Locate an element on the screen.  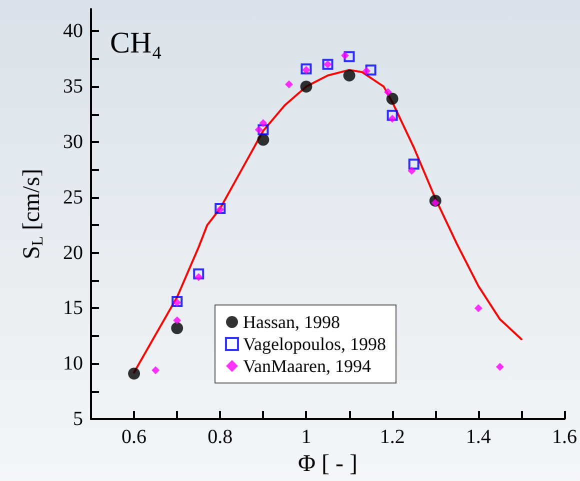
x-axis-title: Φ [ - ] is located at coordinates (328, 464).